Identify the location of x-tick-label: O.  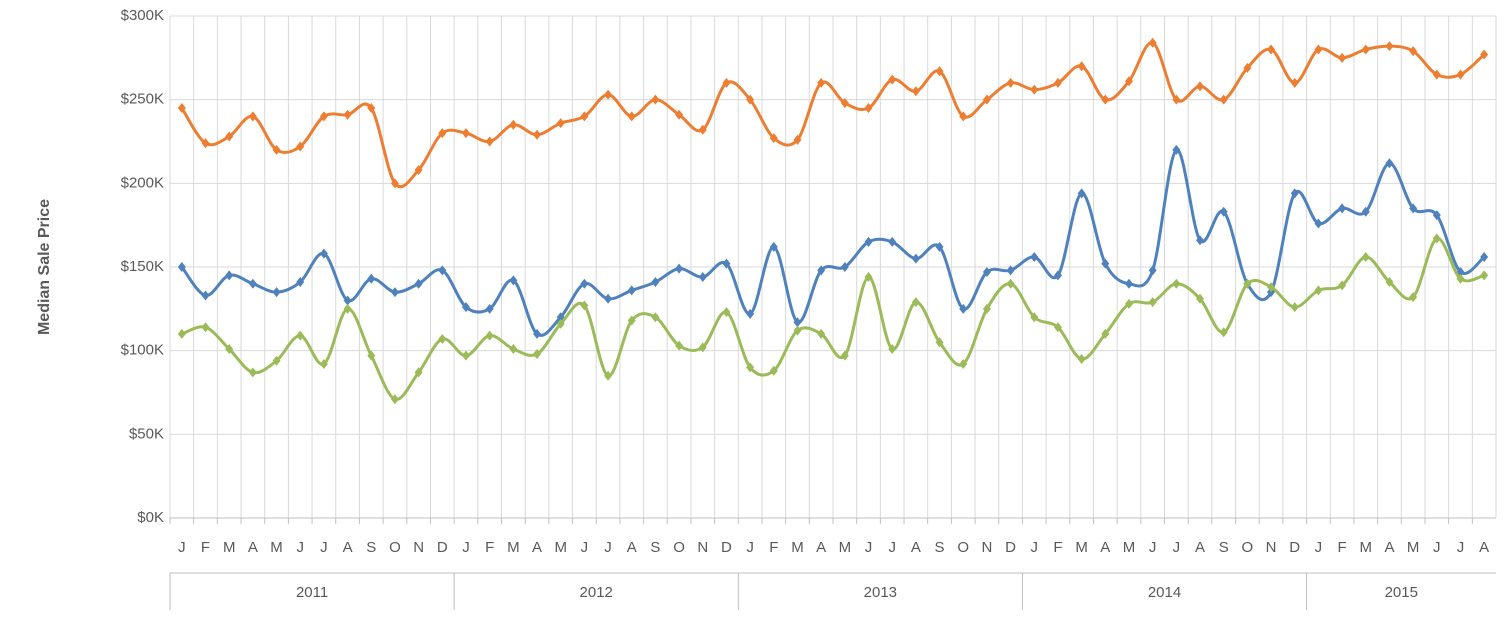
(679, 547).